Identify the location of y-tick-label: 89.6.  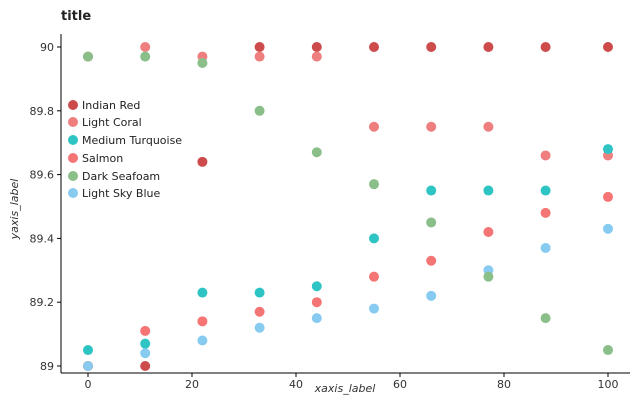
(42, 175).